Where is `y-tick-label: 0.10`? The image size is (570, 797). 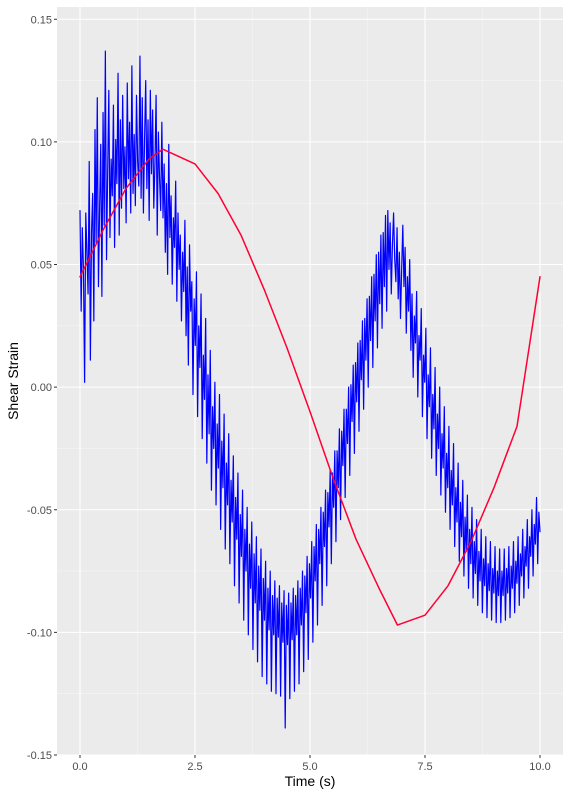
y-tick-label: 0.10 is located at coordinates (41, 143).